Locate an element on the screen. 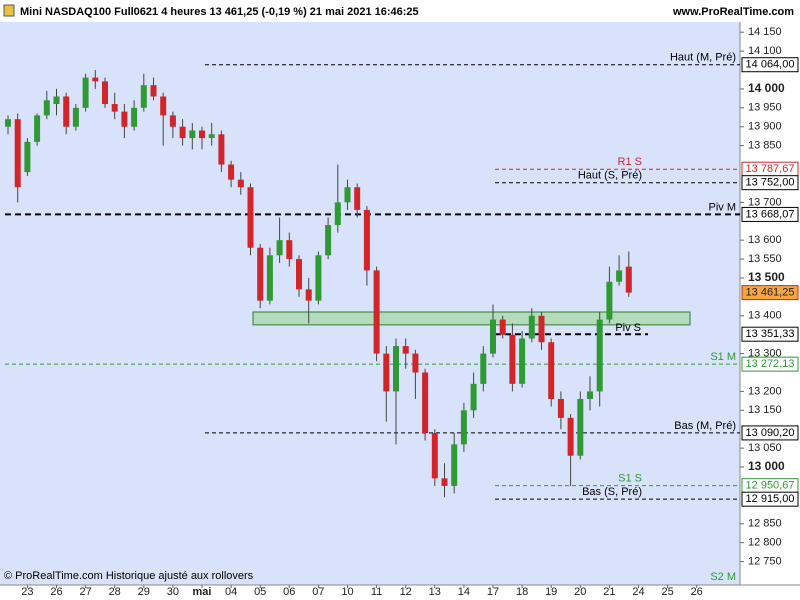 Image resolution: width=800 pixels, height=600 pixels. logo-icon is located at coordinates (9, 10).